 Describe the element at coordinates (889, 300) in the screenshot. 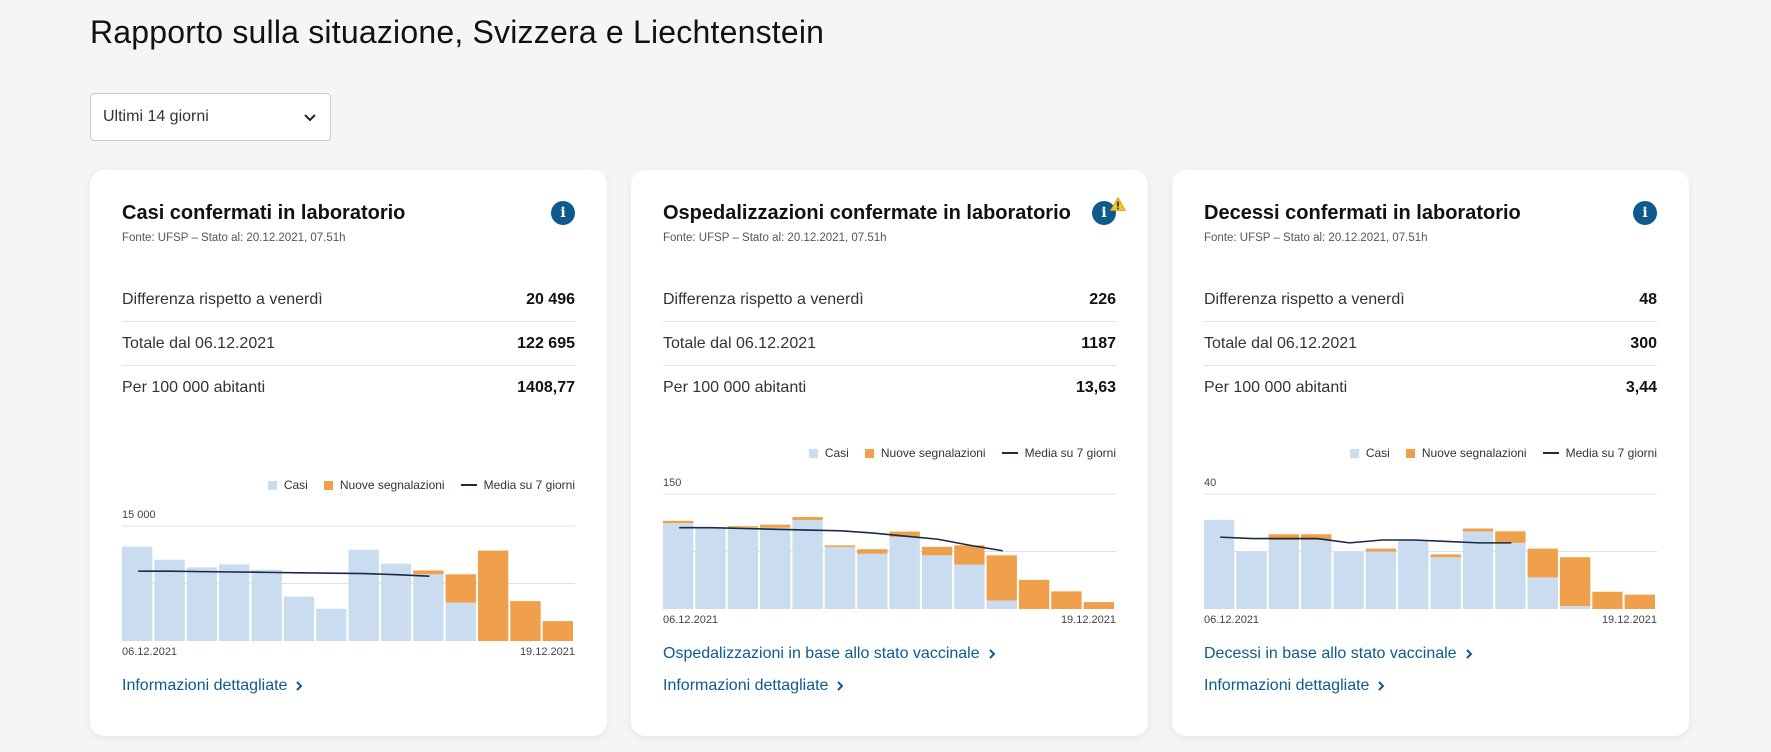

I see `stat-row: Differenza rispetto a venerdì 226` at that location.